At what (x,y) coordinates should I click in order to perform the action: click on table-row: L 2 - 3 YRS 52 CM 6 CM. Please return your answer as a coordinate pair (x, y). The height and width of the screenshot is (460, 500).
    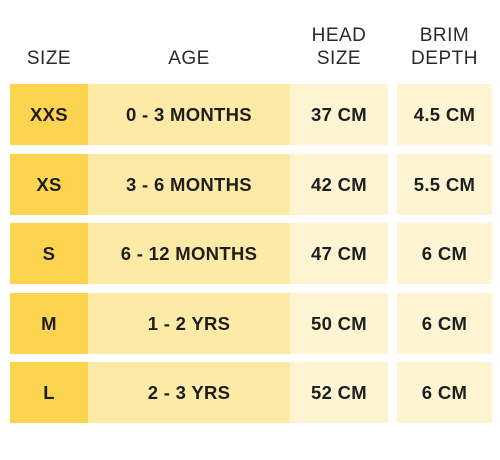
    Looking at the image, I should click on (250, 392).